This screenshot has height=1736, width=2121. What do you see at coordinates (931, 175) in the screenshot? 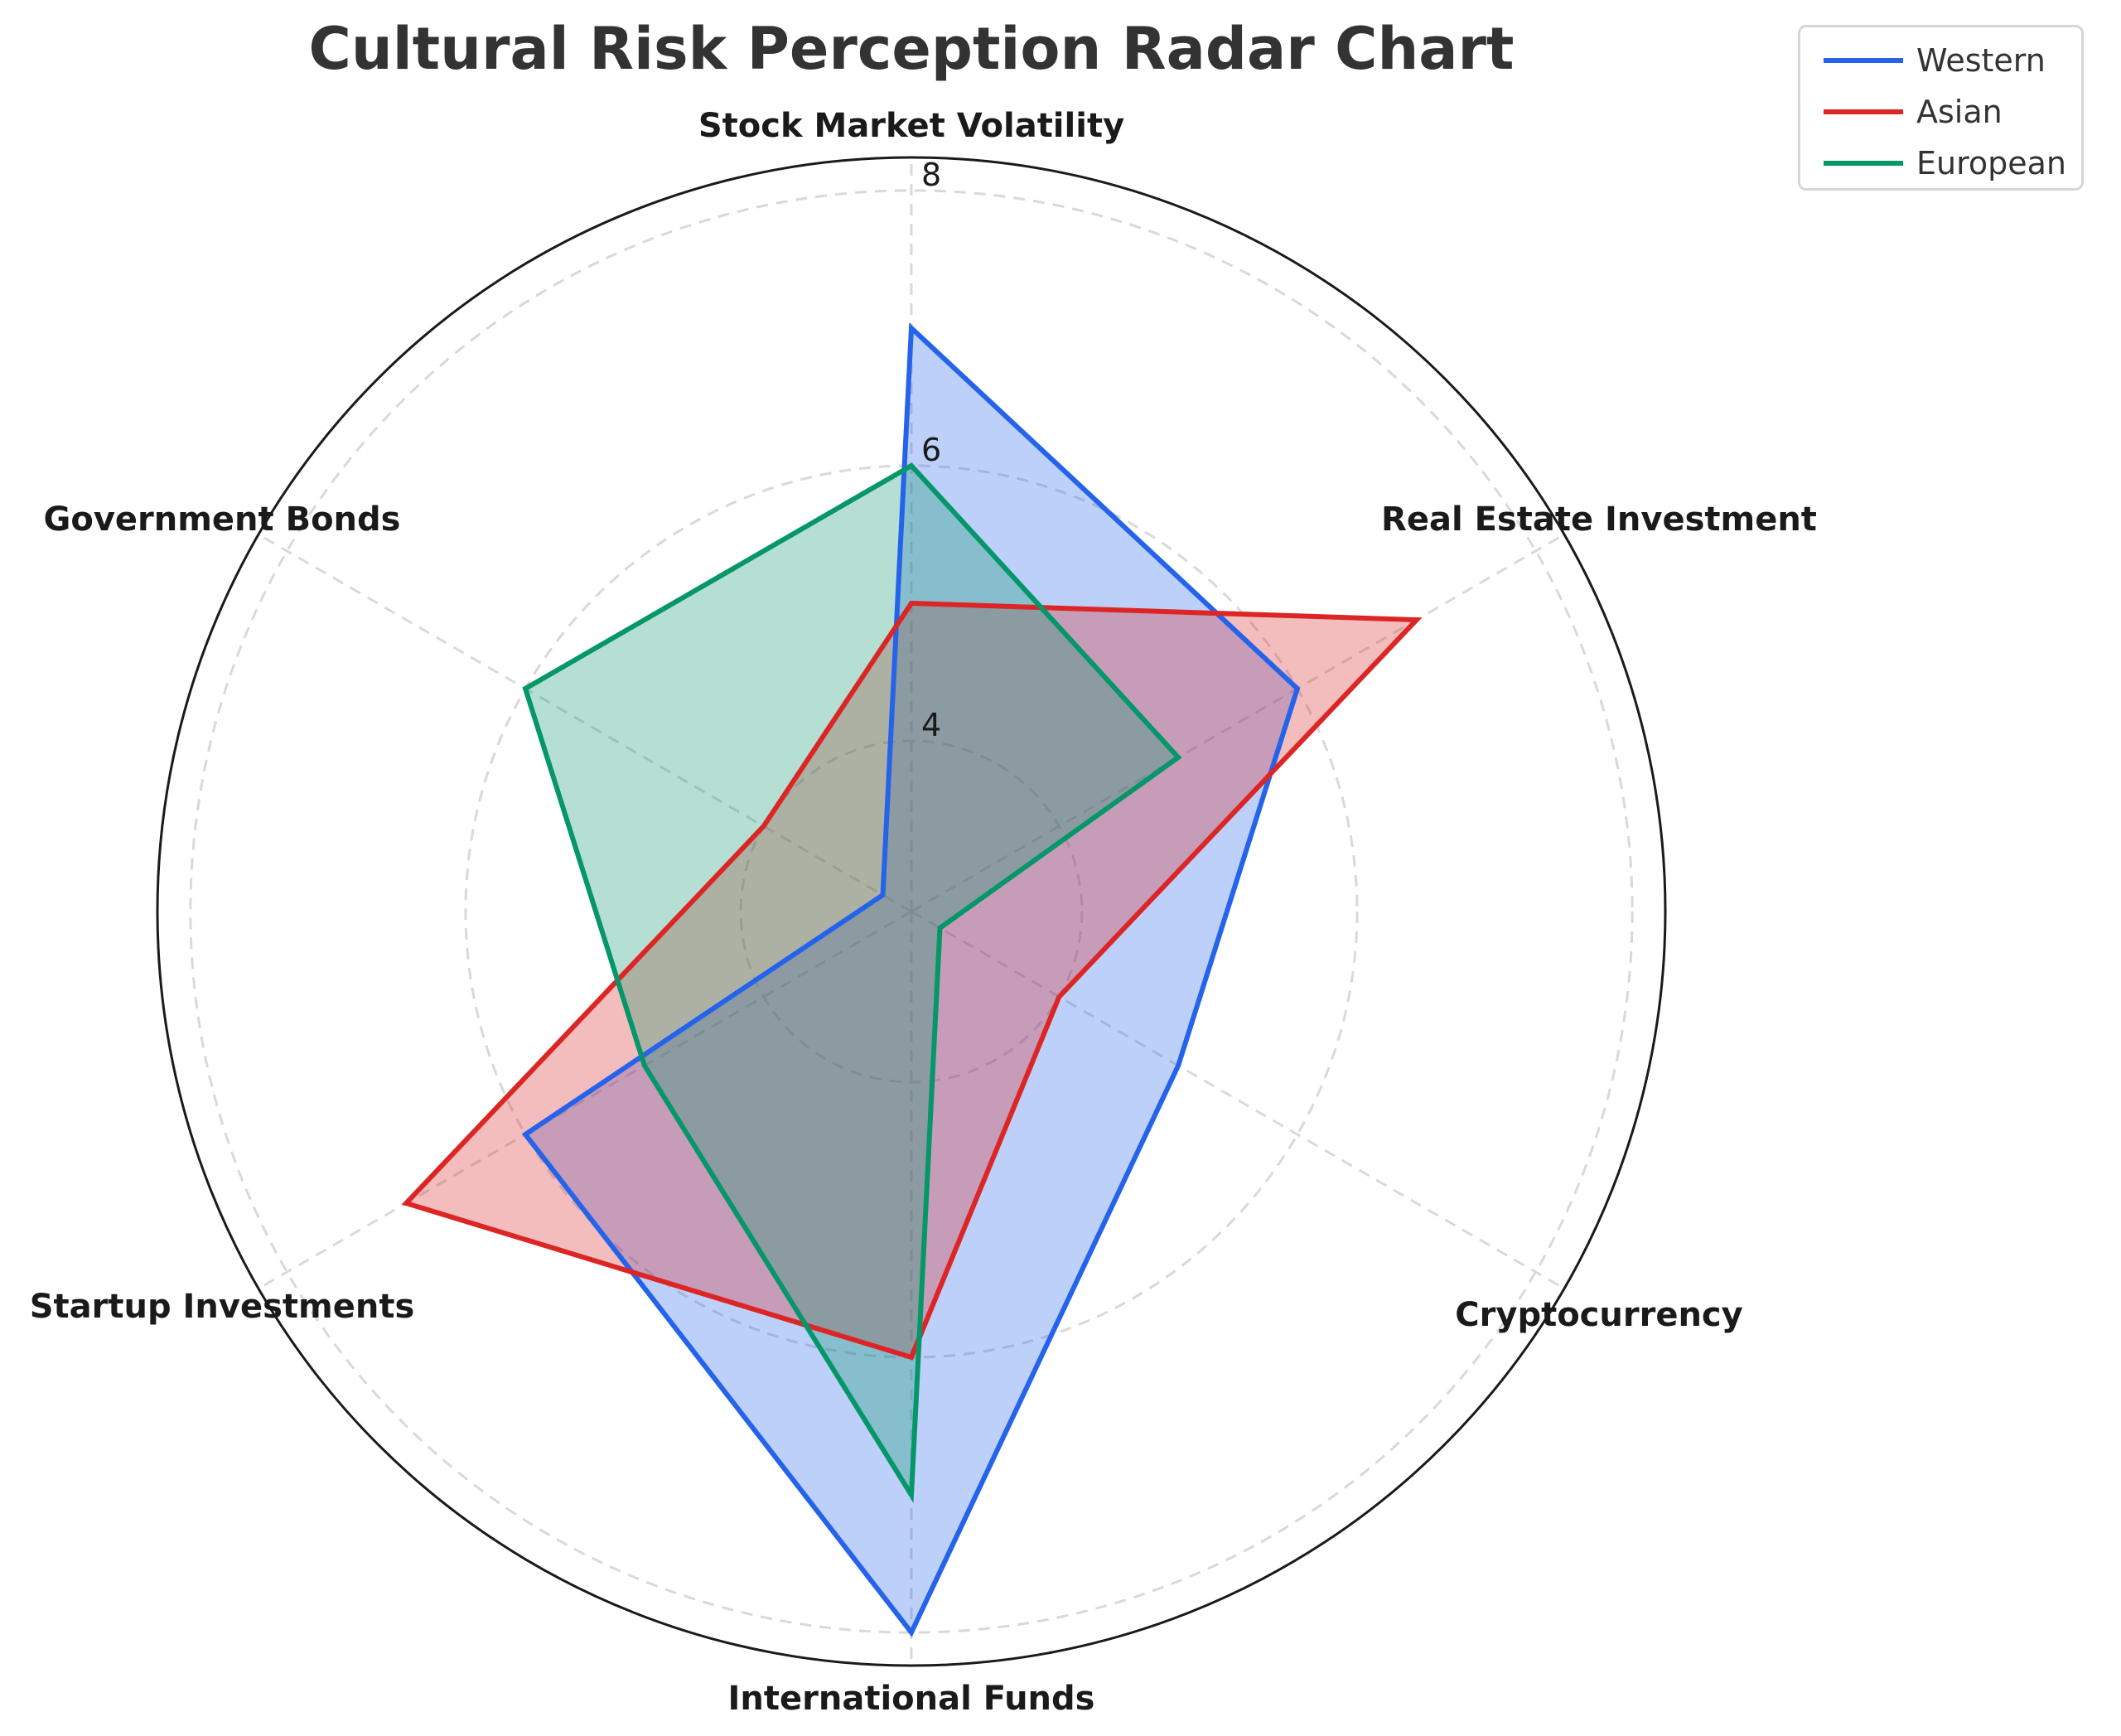
I see `radial-tick-label: 8` at bounding box center [931, 175].